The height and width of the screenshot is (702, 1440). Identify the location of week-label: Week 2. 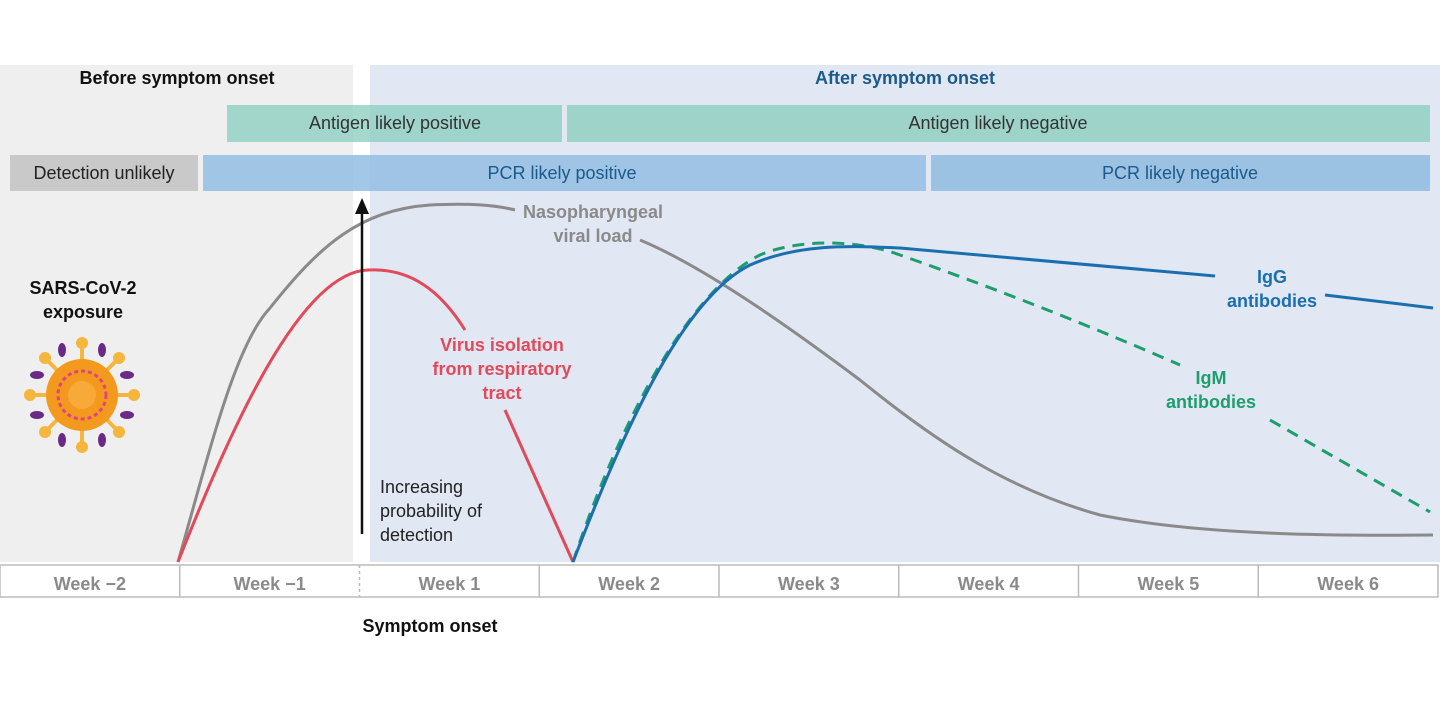
(629, 584).